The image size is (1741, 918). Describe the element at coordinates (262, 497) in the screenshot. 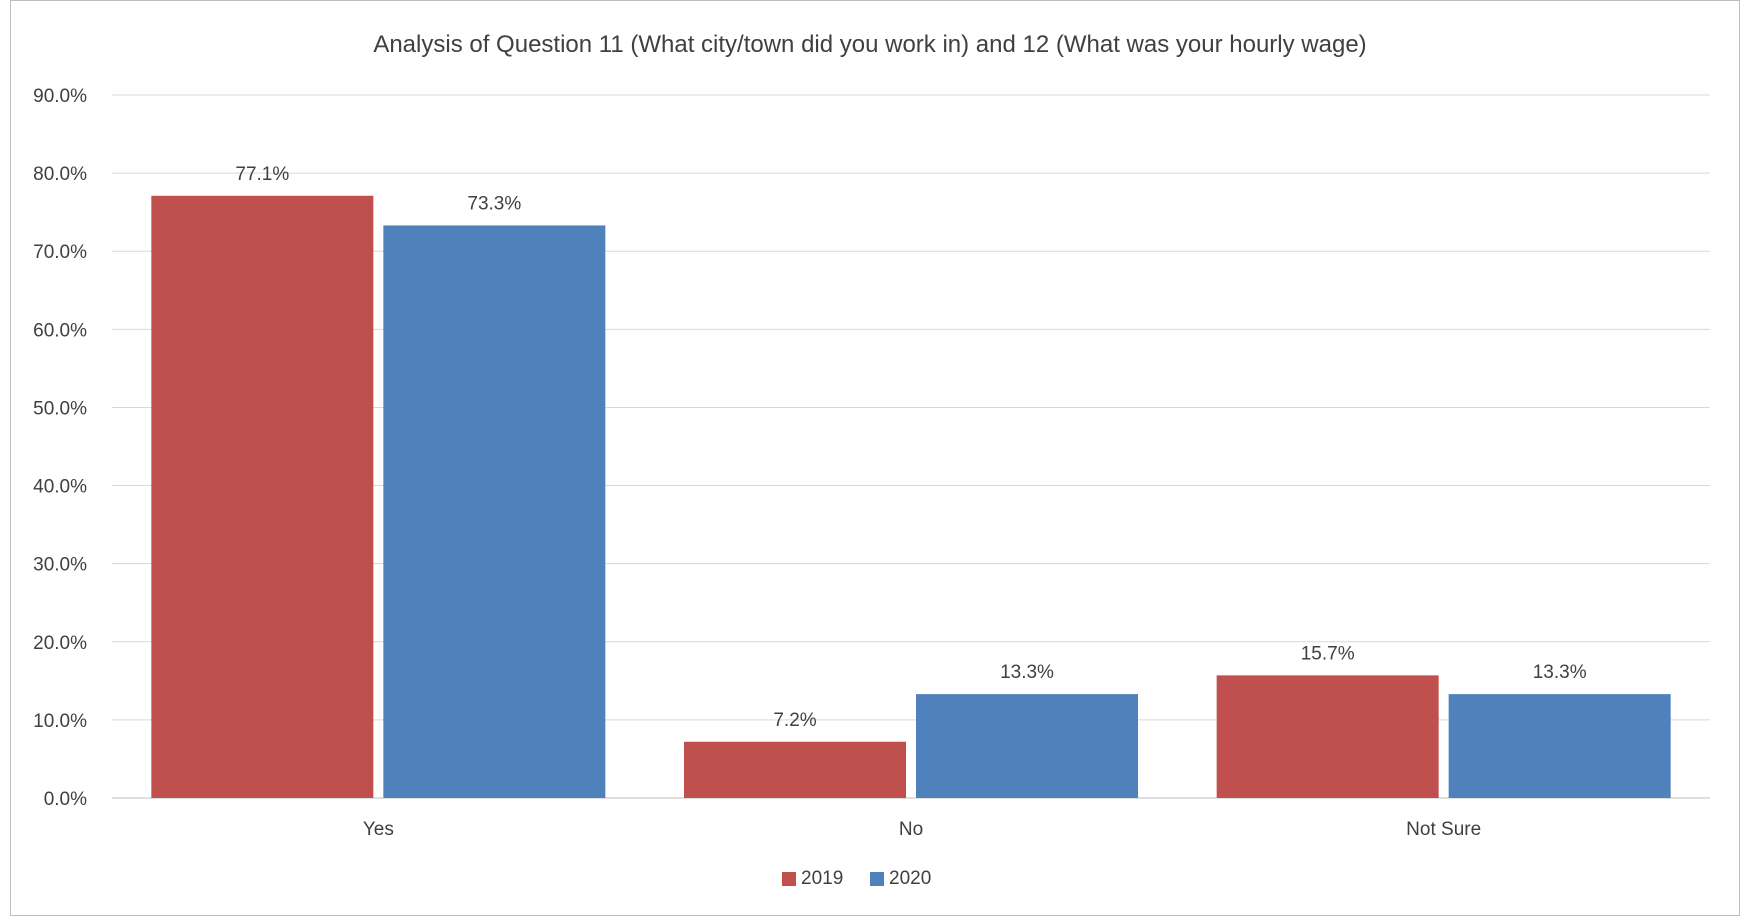

I see `bar-2019-yes` at that location.